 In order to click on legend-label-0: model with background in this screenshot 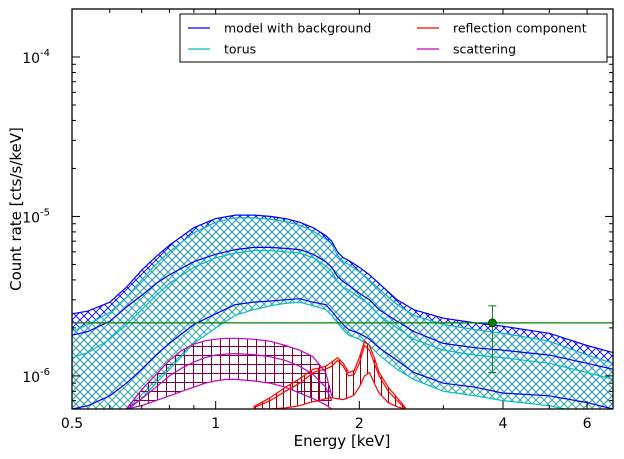, I will do `click(297, 28)`.